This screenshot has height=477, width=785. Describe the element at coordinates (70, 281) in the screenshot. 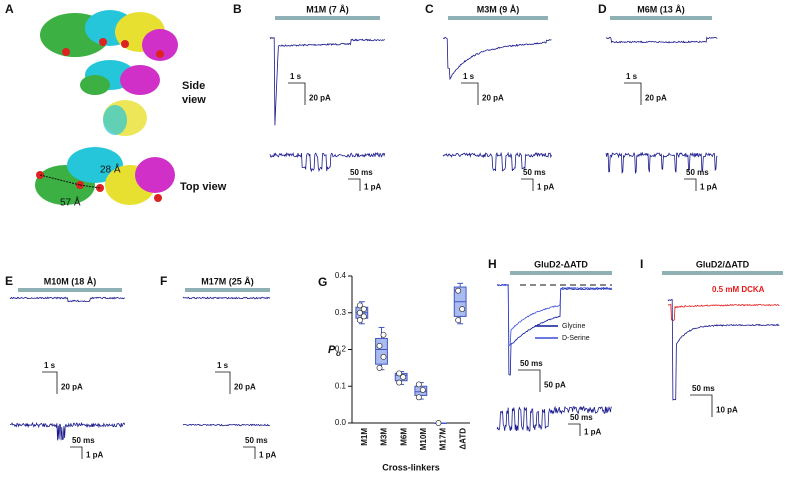

I see `panel-title: M10M (18 Å)` at that location.